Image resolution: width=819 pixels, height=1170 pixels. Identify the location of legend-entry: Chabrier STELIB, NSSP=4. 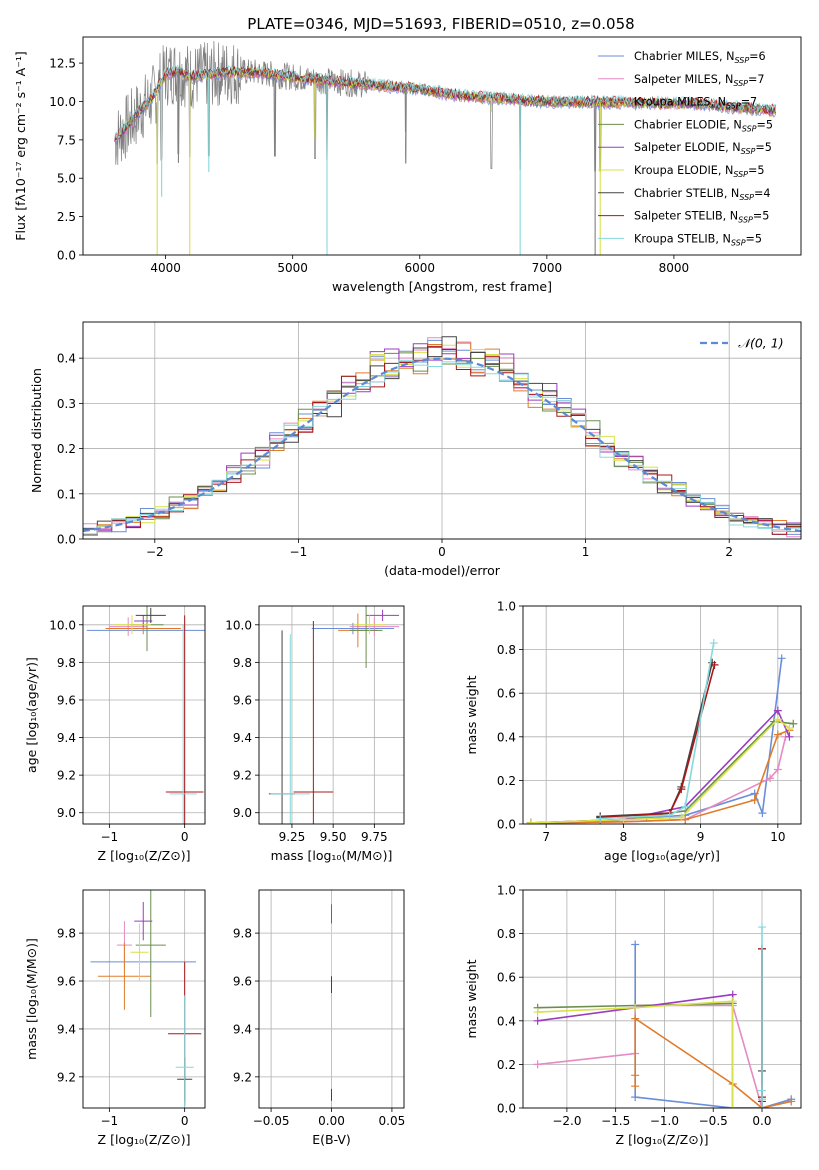
(702, 194).